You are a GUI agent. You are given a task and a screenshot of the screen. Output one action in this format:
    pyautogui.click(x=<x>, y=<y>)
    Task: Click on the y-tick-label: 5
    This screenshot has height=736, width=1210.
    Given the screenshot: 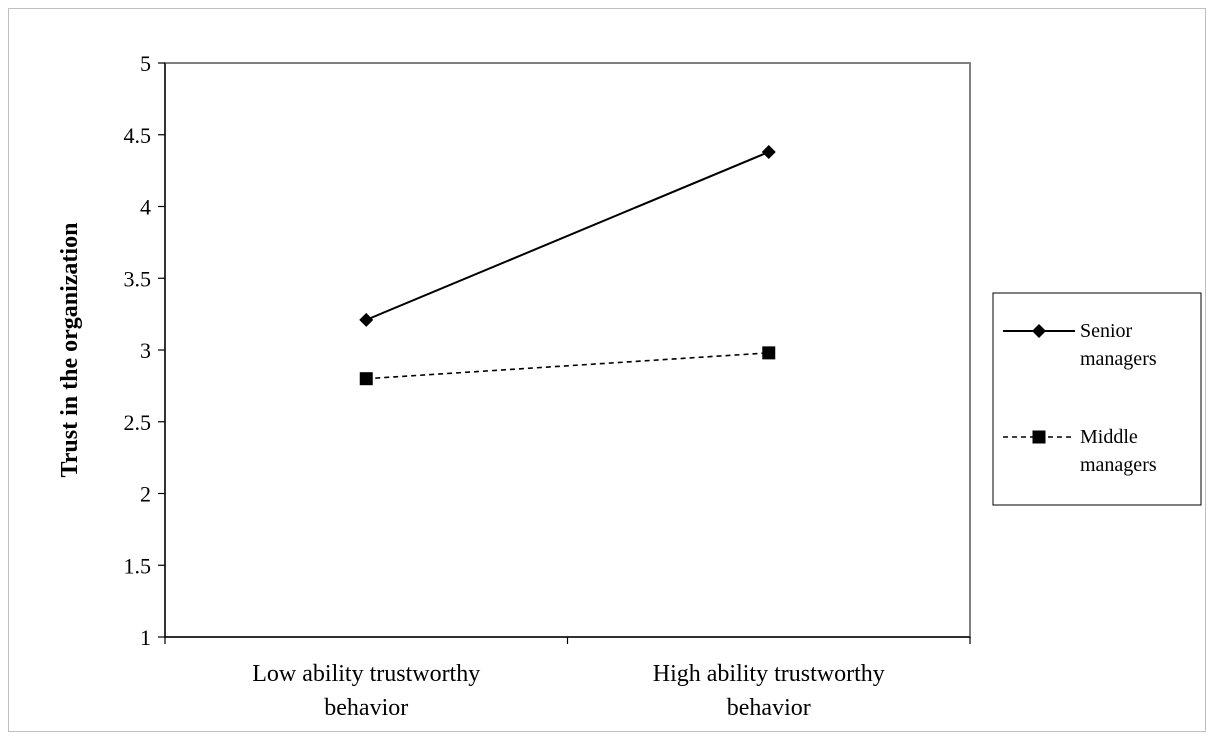 What is the action you would take?
    pyautogui.click(x=145, y=63)
    